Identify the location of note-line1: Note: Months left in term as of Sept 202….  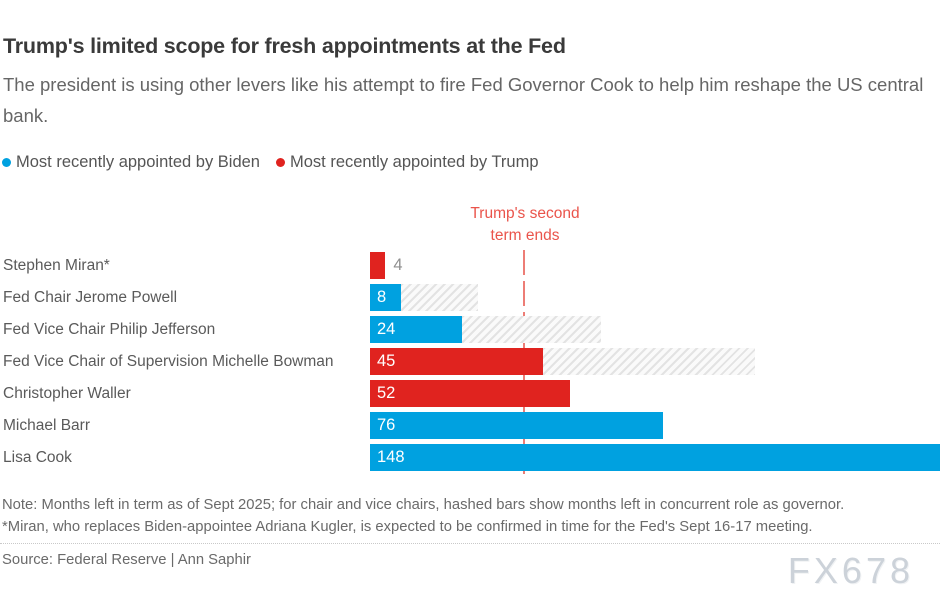
(423, 505).